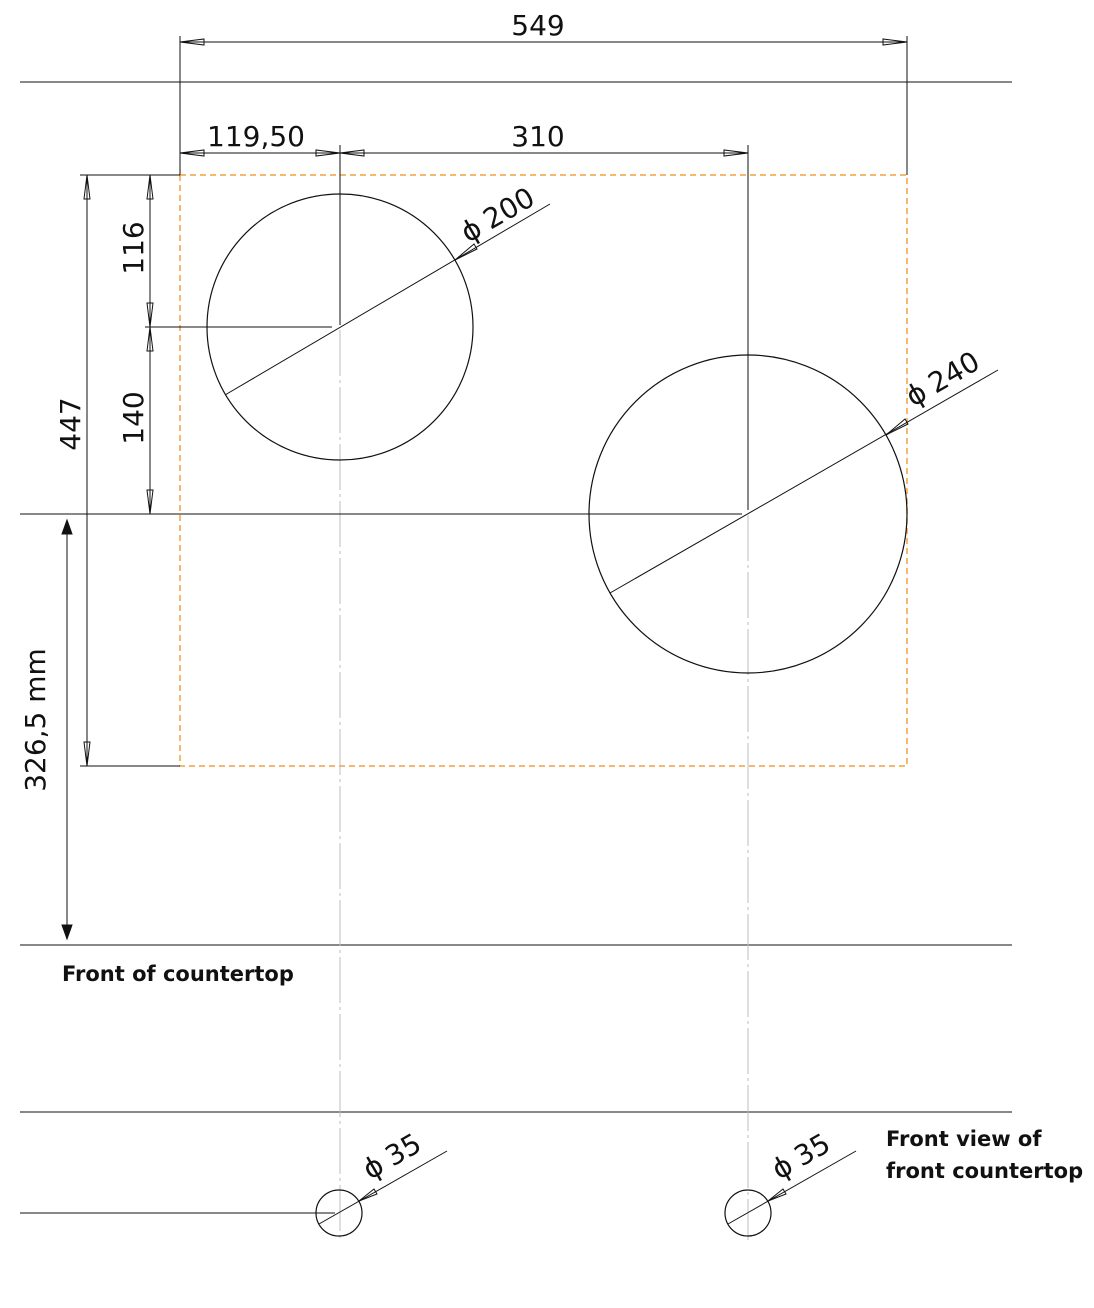 The width and height of the screenshot is (1094, 1308). I want to click on dim-447-arrow-top, so click(87, 187).